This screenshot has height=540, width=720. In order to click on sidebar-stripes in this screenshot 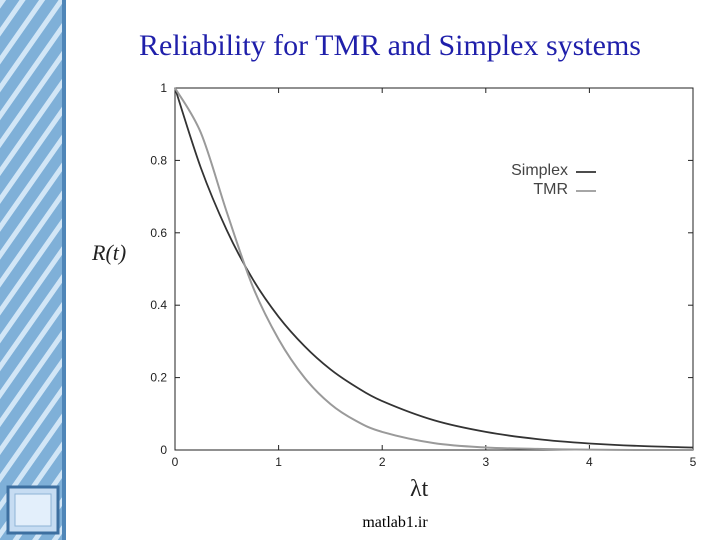, I will do `click(31, 270)`.